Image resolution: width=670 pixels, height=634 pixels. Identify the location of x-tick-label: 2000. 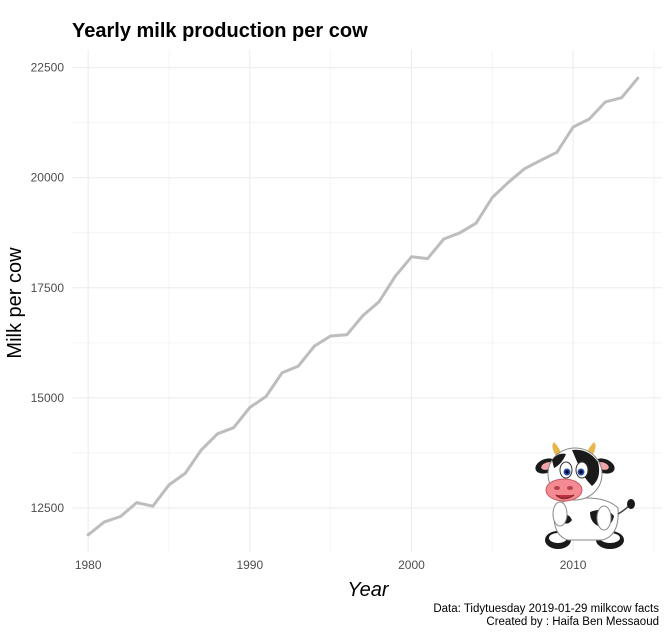
(411, 565).